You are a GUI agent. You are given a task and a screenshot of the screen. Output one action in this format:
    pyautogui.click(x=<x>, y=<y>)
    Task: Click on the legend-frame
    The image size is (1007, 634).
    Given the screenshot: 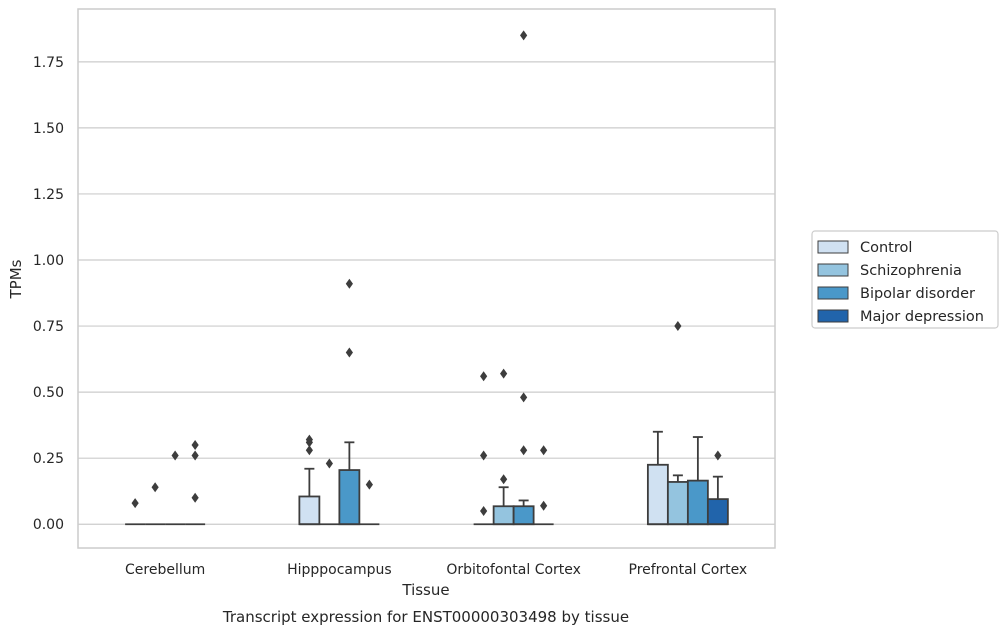 What is the action you would take?
    pyautogui.click(x=905, y=279)
    